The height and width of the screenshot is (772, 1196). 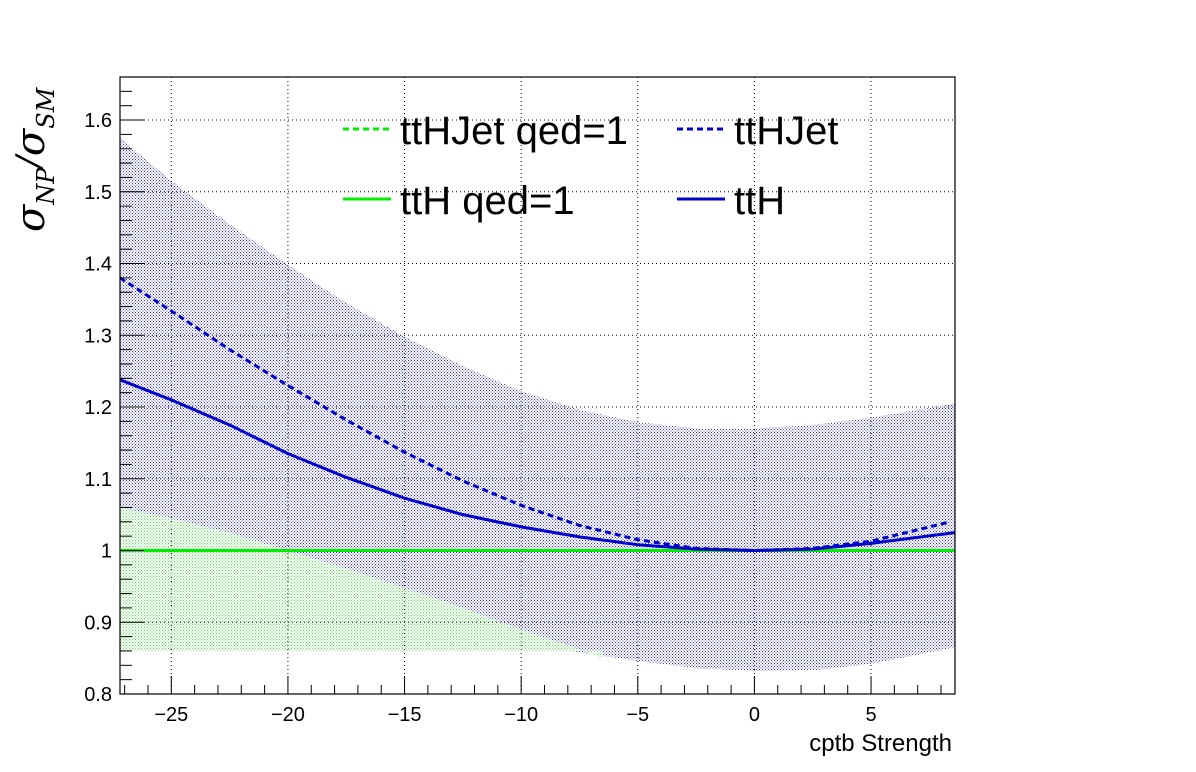 What do you see at coordinates (98, 265) in the screenshot?
I see `y-tick-label: 1.4` at bounding box center [98, 265].